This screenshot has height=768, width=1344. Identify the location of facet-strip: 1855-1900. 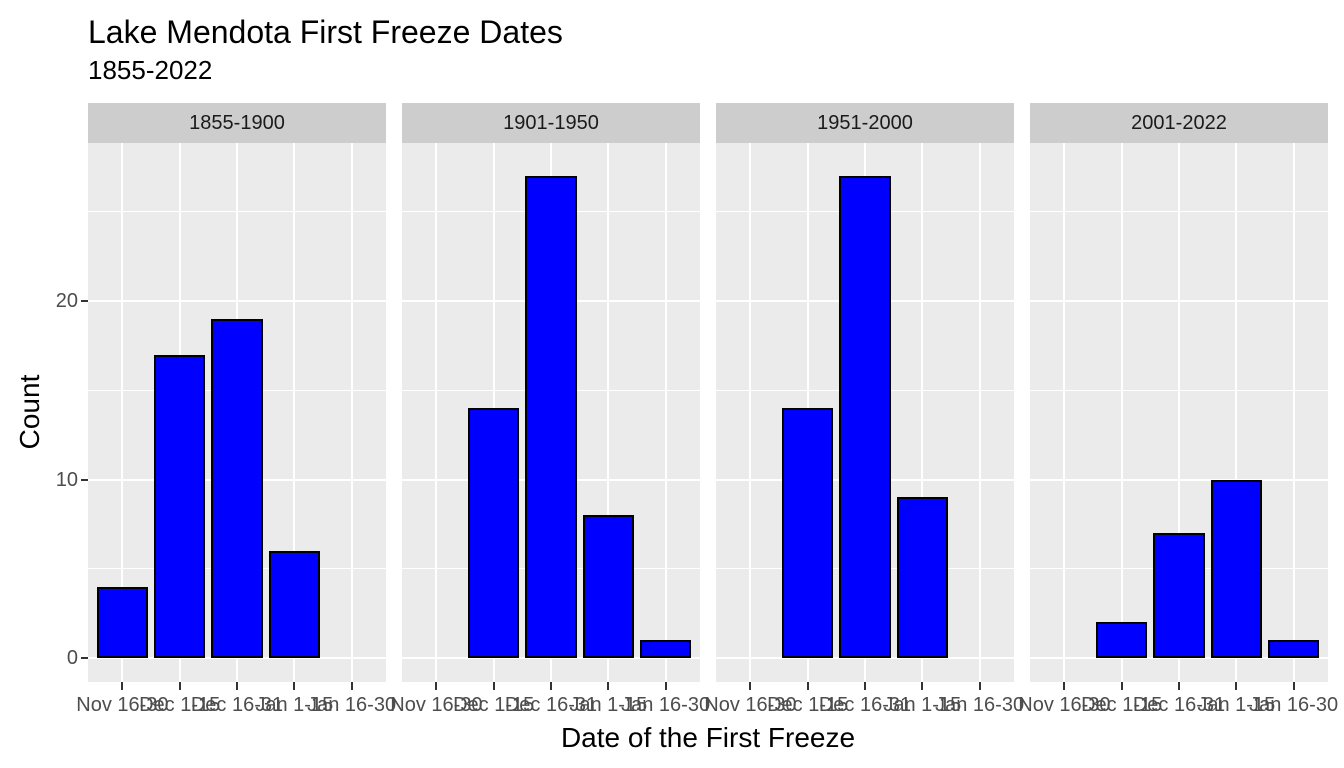
(237, 123).